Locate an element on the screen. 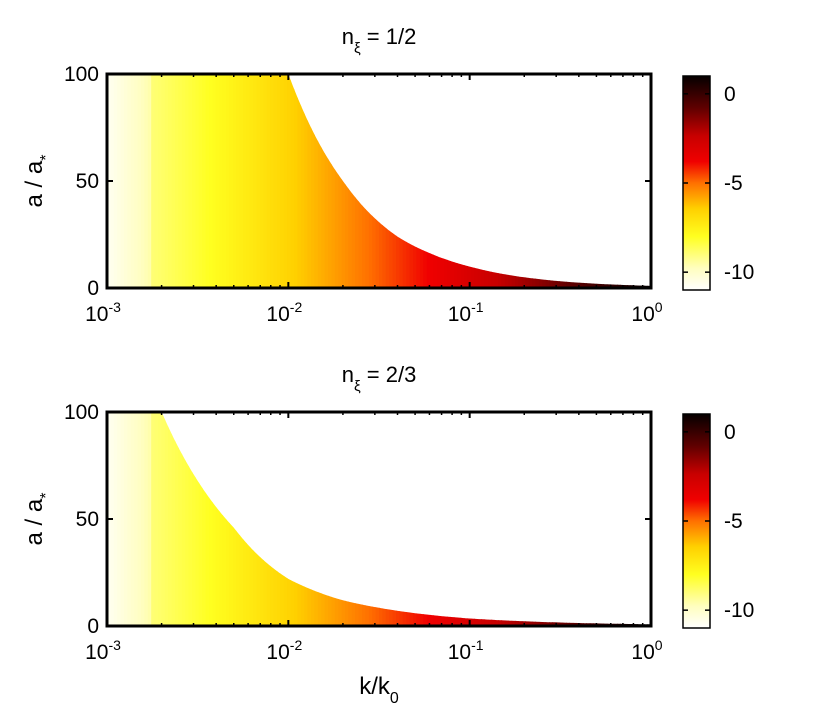 This screenshot has height=714, width=830. x-tick-label: 10-3 is located at coordinates (103, 650).